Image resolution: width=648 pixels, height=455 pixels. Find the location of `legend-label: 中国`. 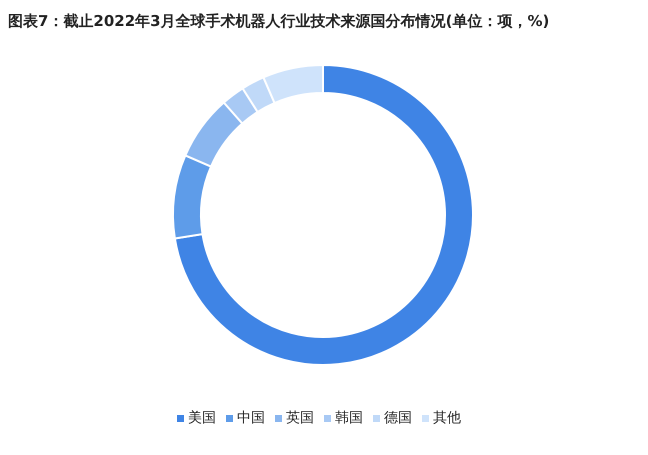

legend-label: 中国 is located at coordinates (251, 418).